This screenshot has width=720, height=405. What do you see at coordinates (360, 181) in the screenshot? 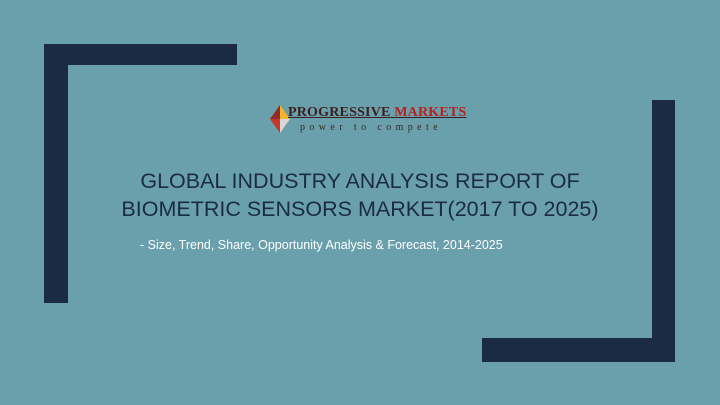
I see `slide-title-line1: GLOBAL INDUSTRY ANALYSIS REPORT OF` at bounding box center [360, 181].